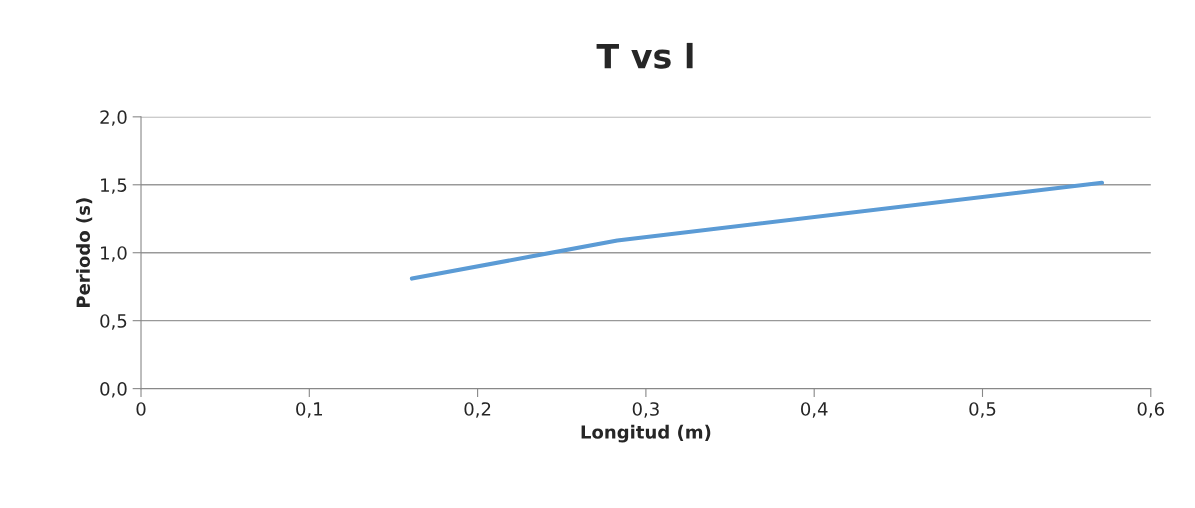 The height and width of the screenshot is (508, 1195). I want to click on x-tick-label: 0,6, so click(1151, 410).